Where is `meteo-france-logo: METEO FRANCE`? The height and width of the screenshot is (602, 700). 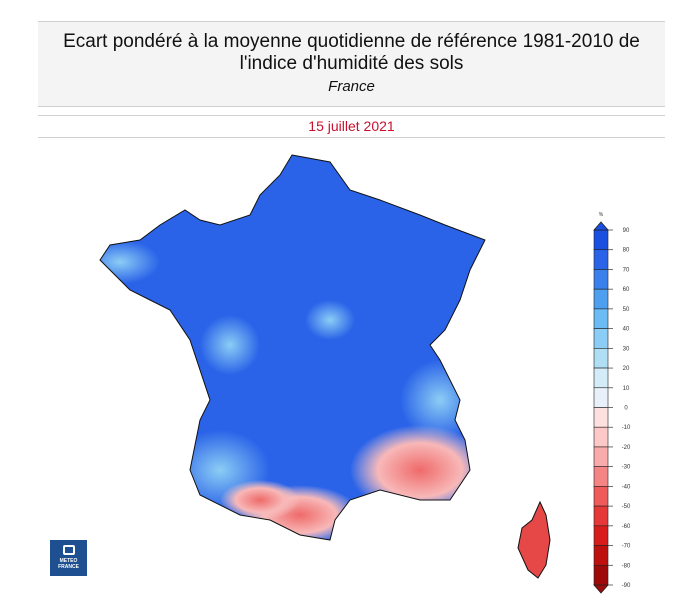 meteo-france-logo: METEO FRANCE is located at coordinates (68, 558).